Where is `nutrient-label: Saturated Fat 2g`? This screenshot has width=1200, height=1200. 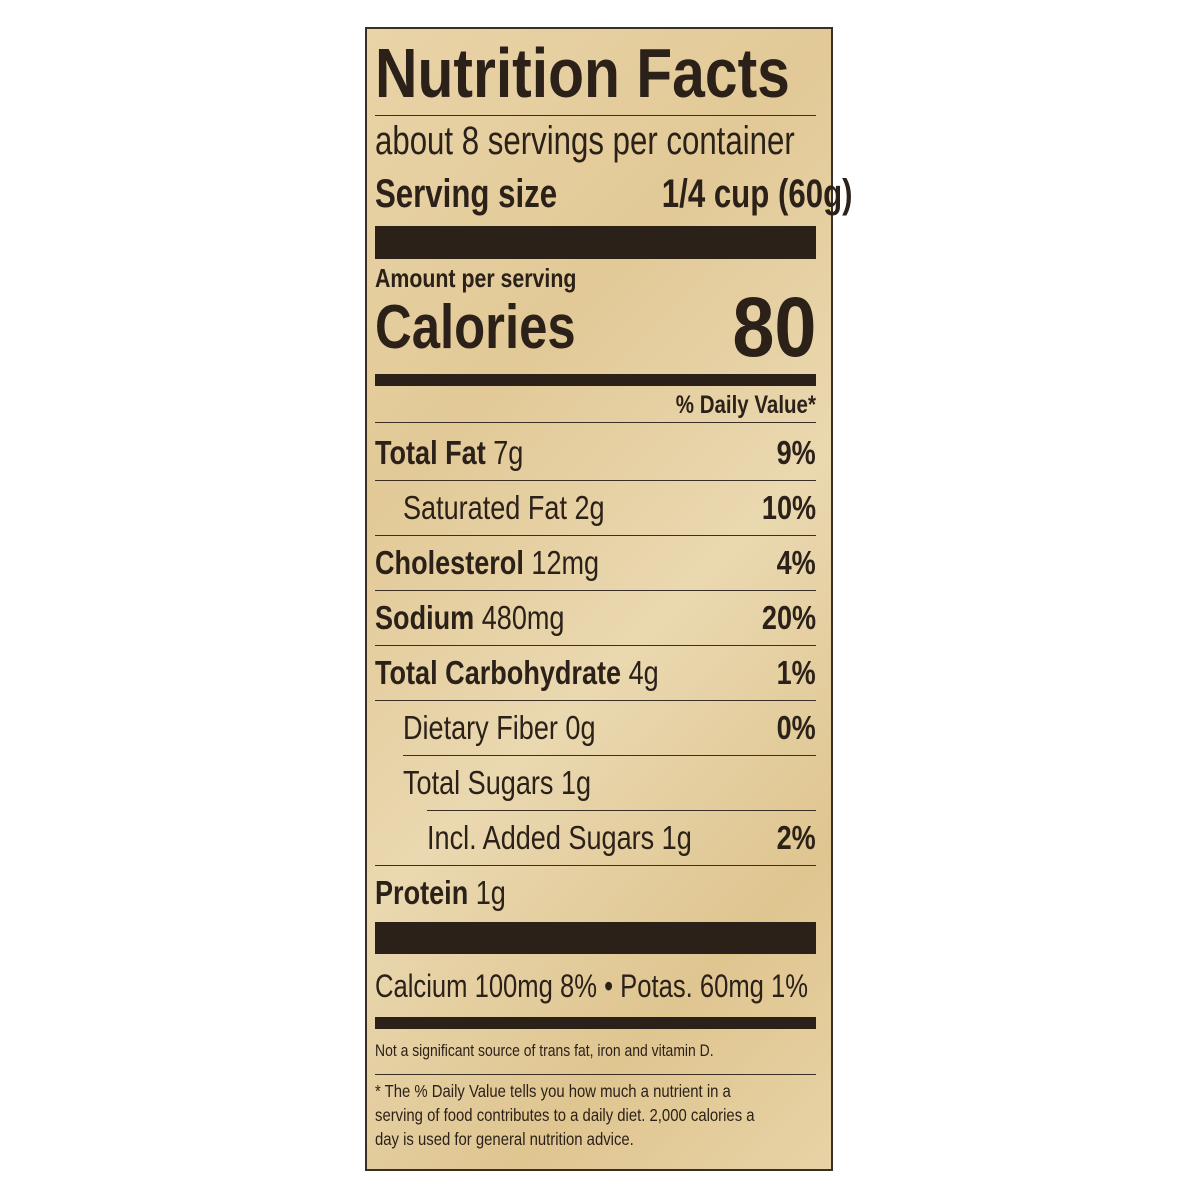
nutrient-label: Saturated Fat 2g is located at coordinates (504, 507).